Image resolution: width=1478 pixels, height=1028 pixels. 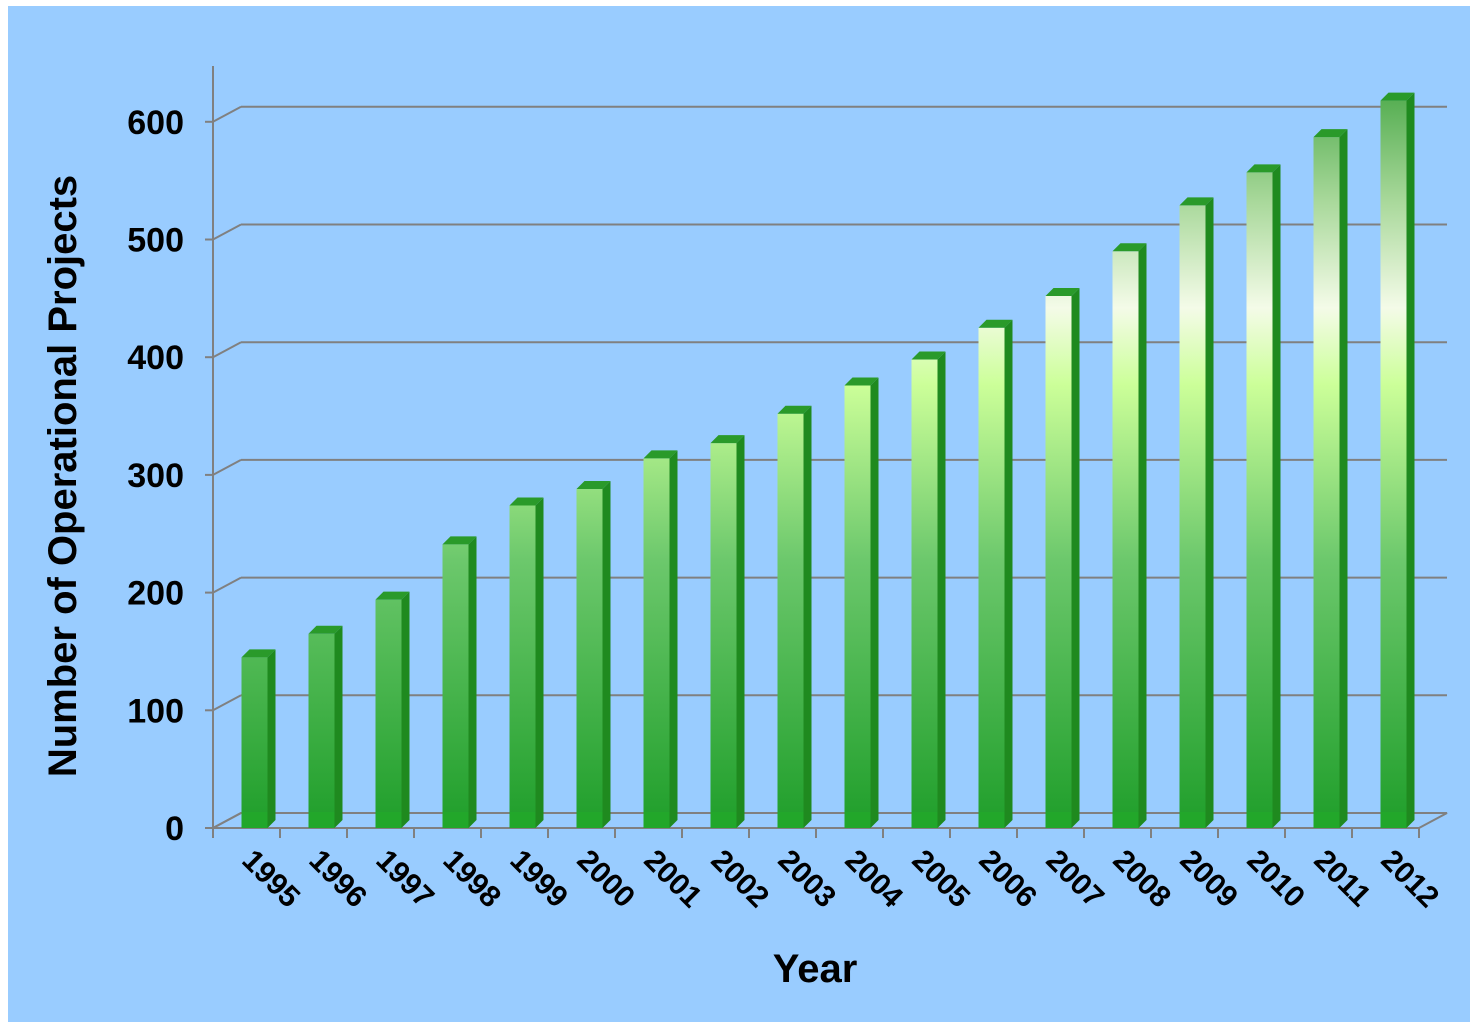 I want to click on x-tick-label: 2008, so click(x=1142, y=879).